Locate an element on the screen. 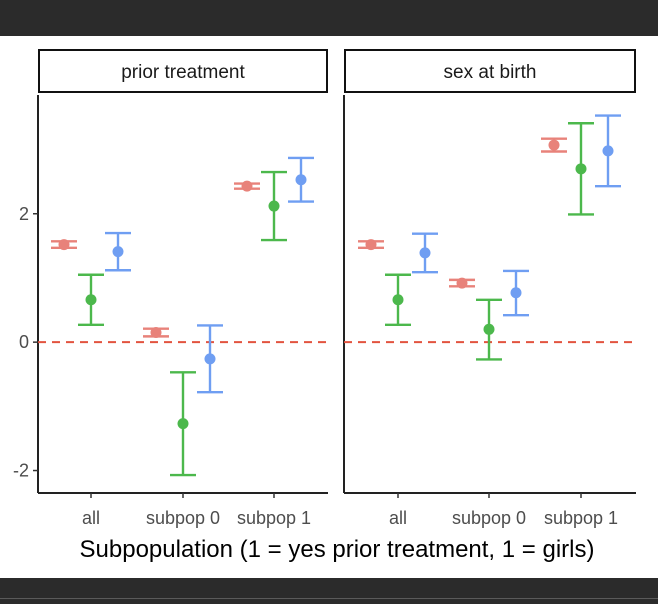 Image resolution: width=658 pixels, height=604 pixels. y-axis: -2 0 2 is located at coordinates (25, 342).